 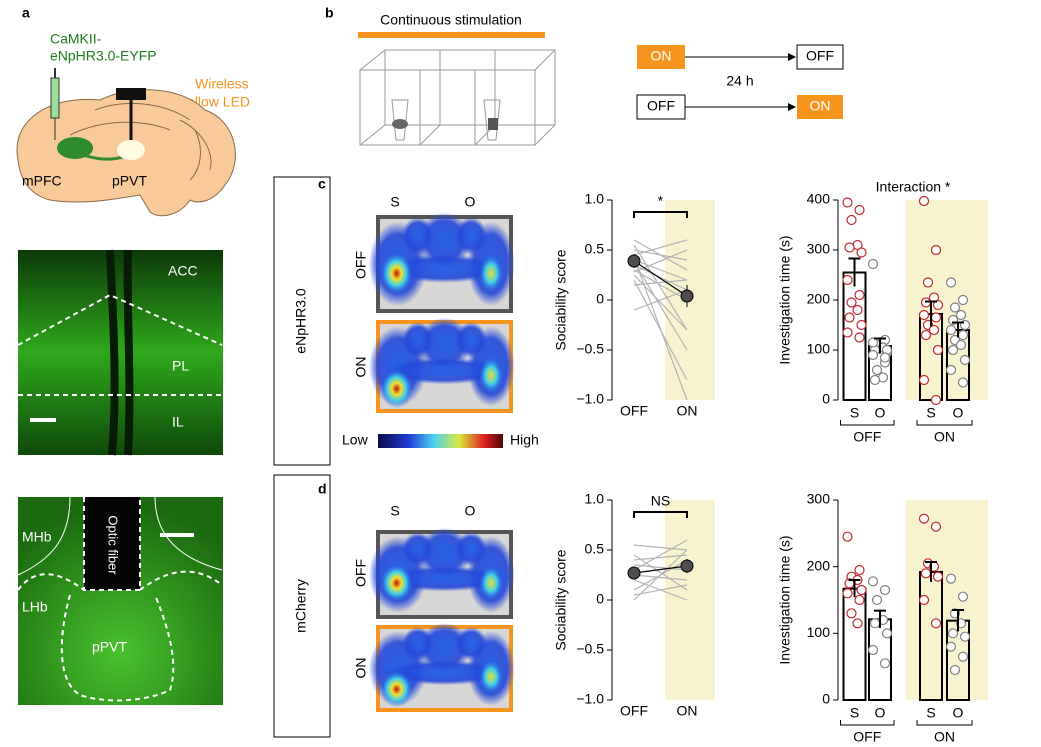 What do you see at coordinates (661, 107) in the screenshot?
I see `off-box` at bounding box center [661, 107].